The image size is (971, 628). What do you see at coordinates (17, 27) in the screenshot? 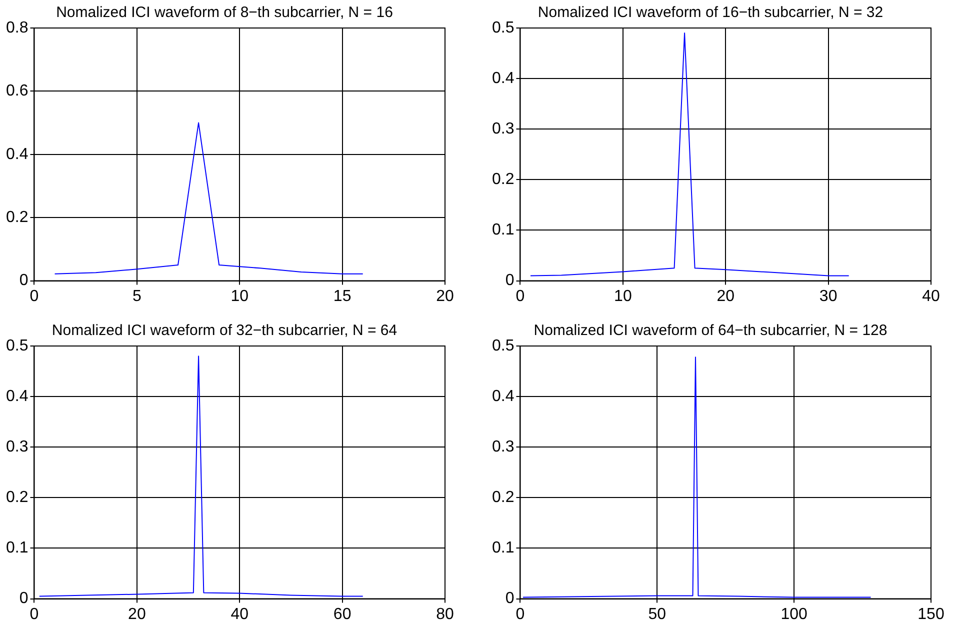
I see `y-tick-label: 0.8` at bounding box center [17, 27].